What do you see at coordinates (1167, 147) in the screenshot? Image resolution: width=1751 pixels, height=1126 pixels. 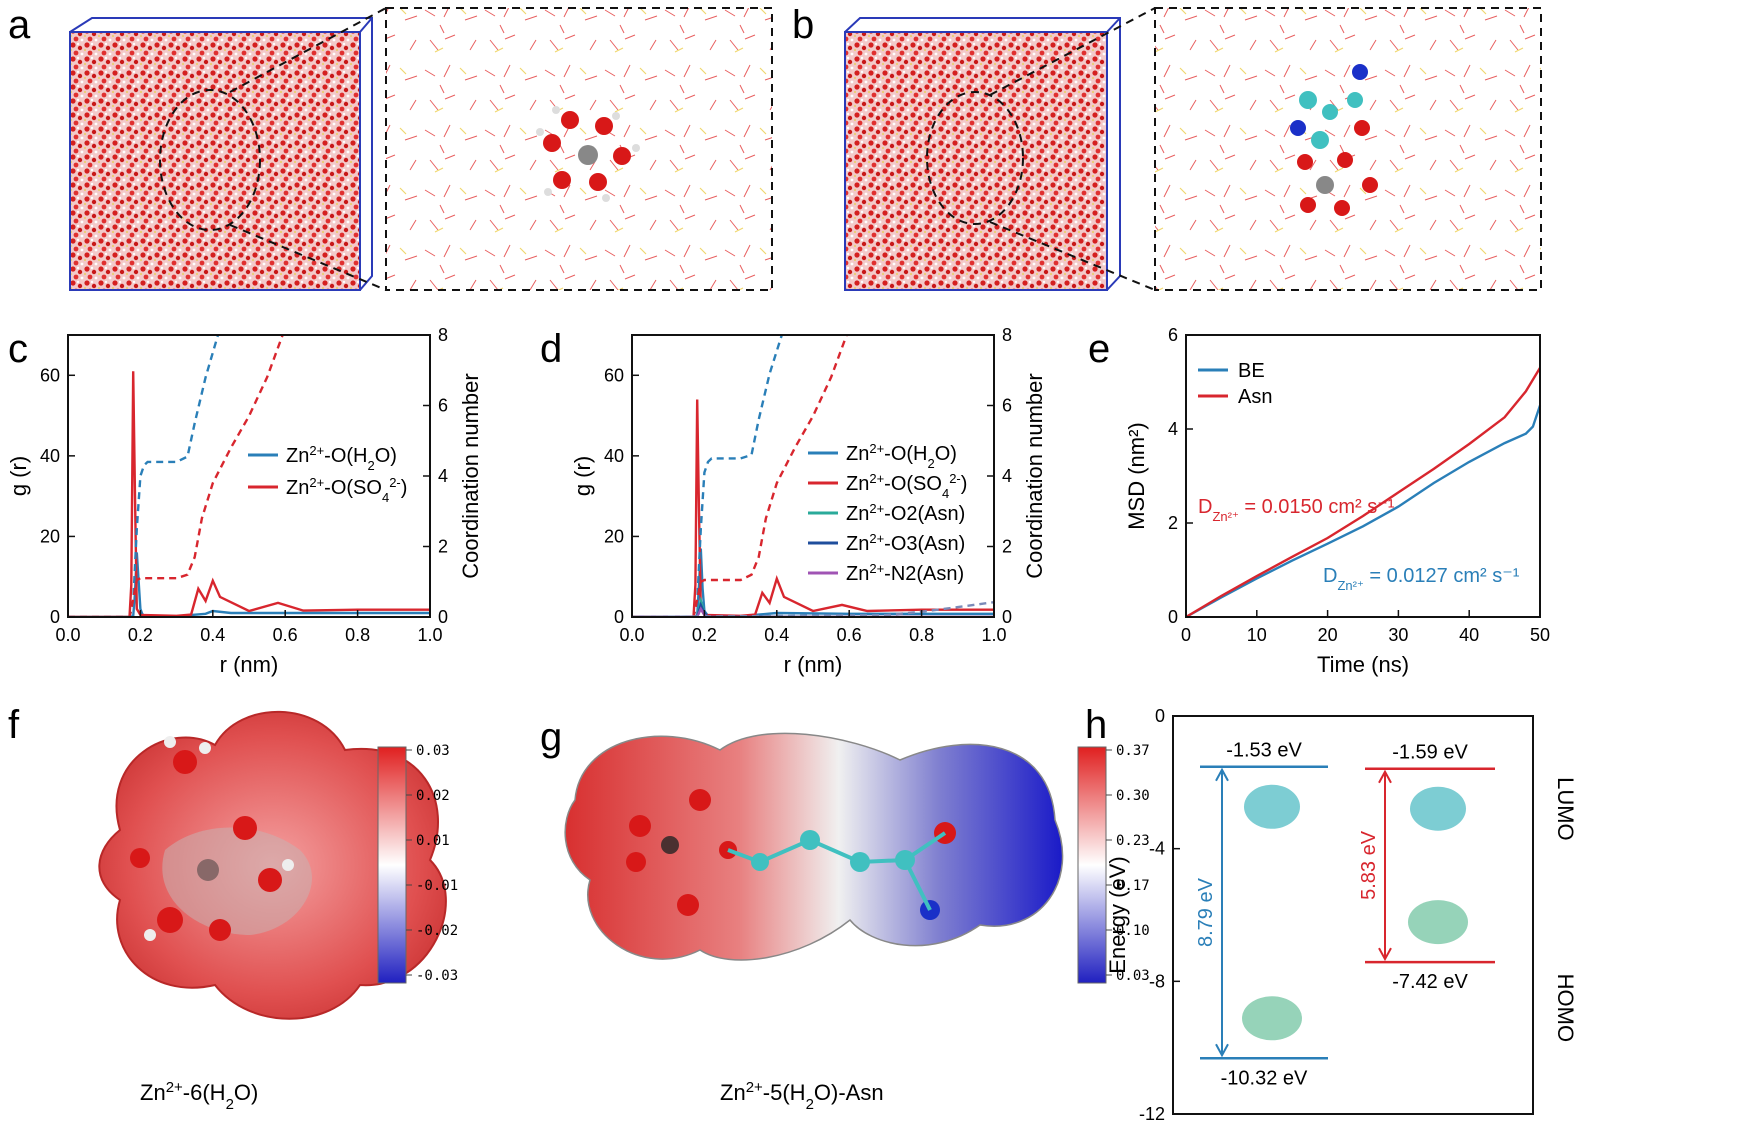 I see `panel-b: b` at bounding box center [1167, 147].